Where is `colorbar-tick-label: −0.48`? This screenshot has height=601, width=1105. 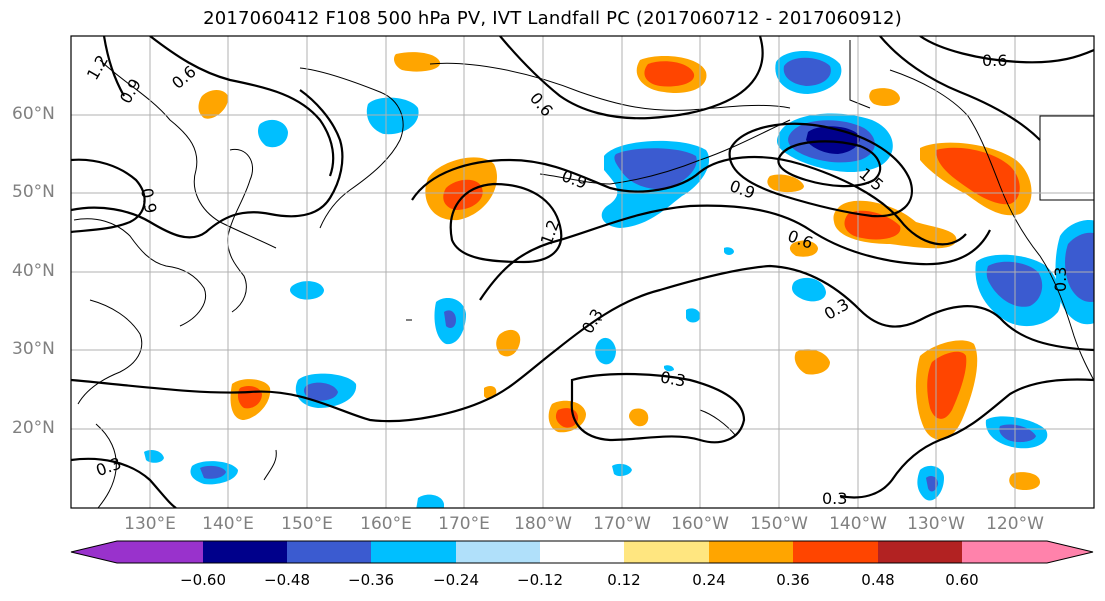 colorbar-tick-label: −0.48 is located at coordinates (287, 580).